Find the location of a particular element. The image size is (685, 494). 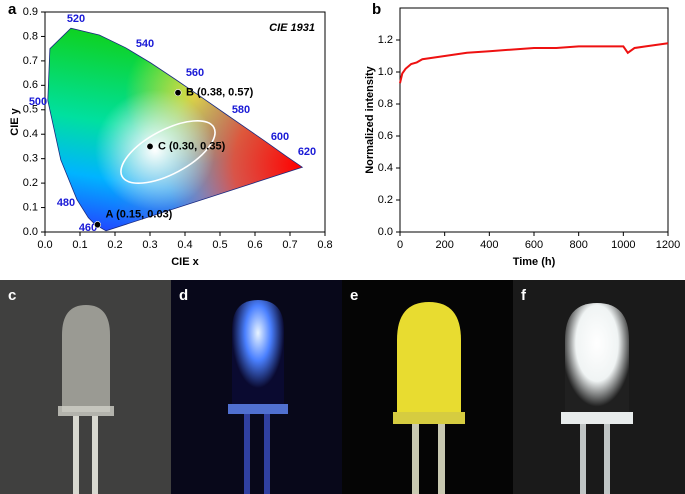

x-tick-label: 1000 is located at coordinates (623, 245).